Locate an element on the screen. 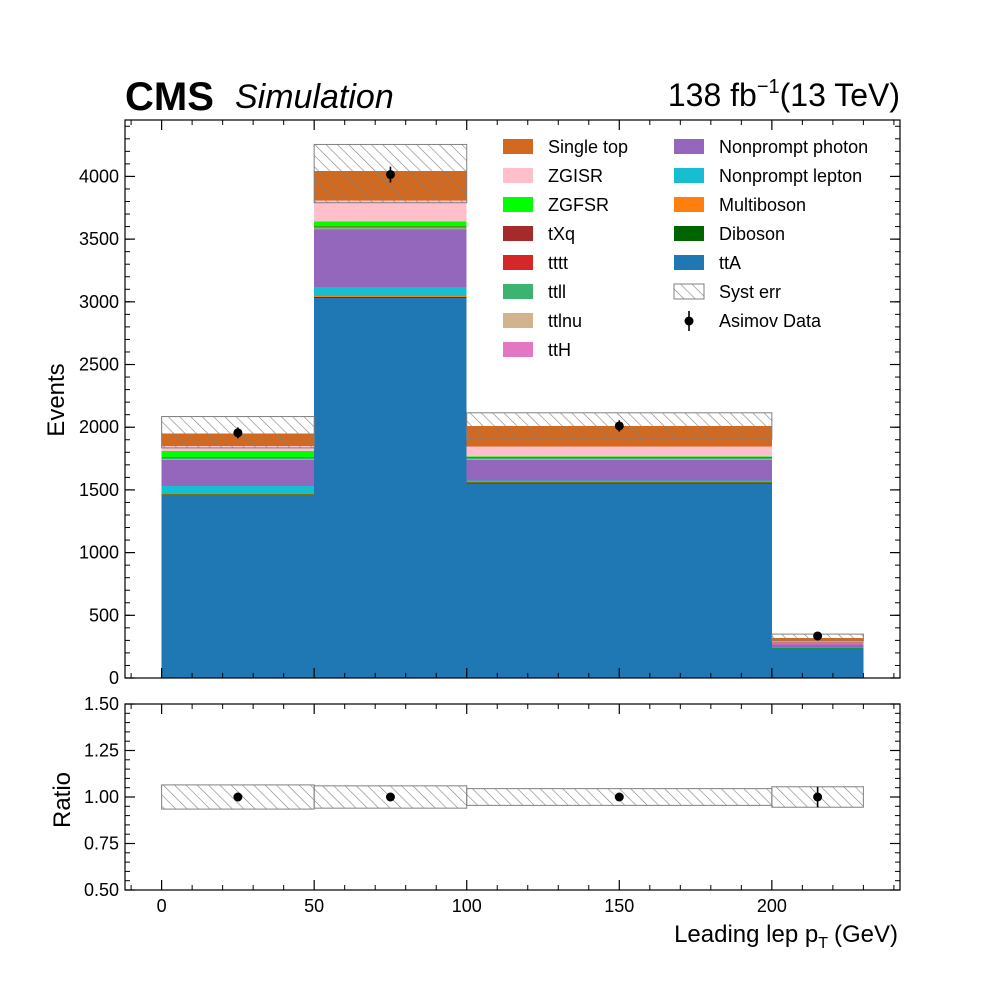 Image resolution: width=1000 pixels, height=1000 pixels. experiment-label: CMS is located at coordinates (169, 97).